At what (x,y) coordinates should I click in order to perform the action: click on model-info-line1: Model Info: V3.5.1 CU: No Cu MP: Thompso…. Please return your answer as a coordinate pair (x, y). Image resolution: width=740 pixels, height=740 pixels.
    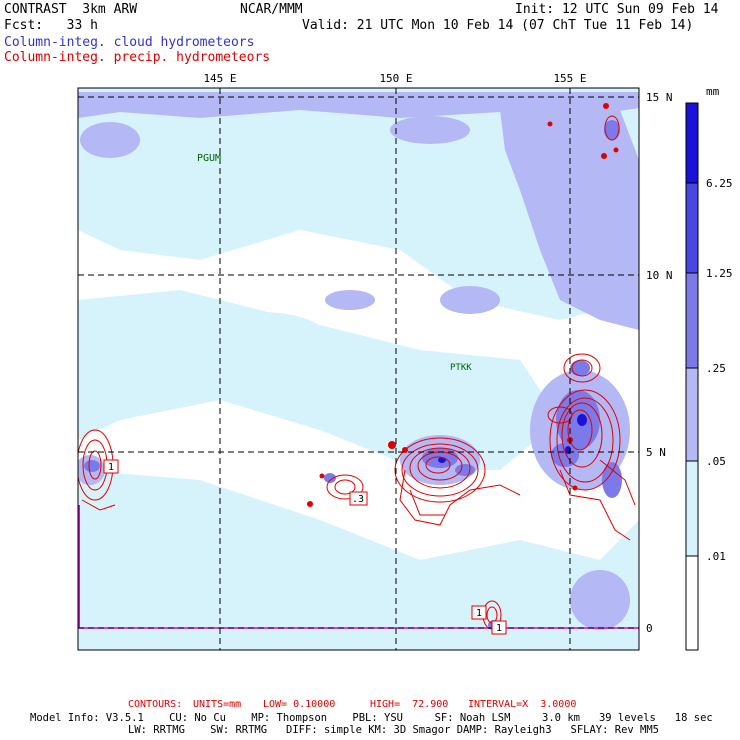
    Looking at the image, I should click on (371, 718).